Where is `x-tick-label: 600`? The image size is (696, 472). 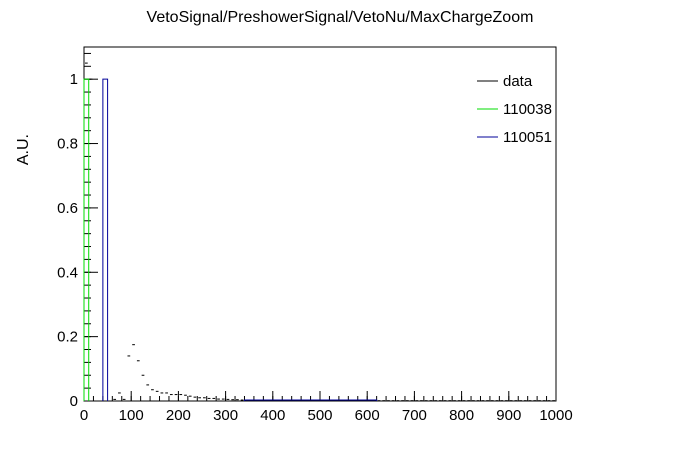
x-tick-label: 600 is located at coordinates (367, 415).